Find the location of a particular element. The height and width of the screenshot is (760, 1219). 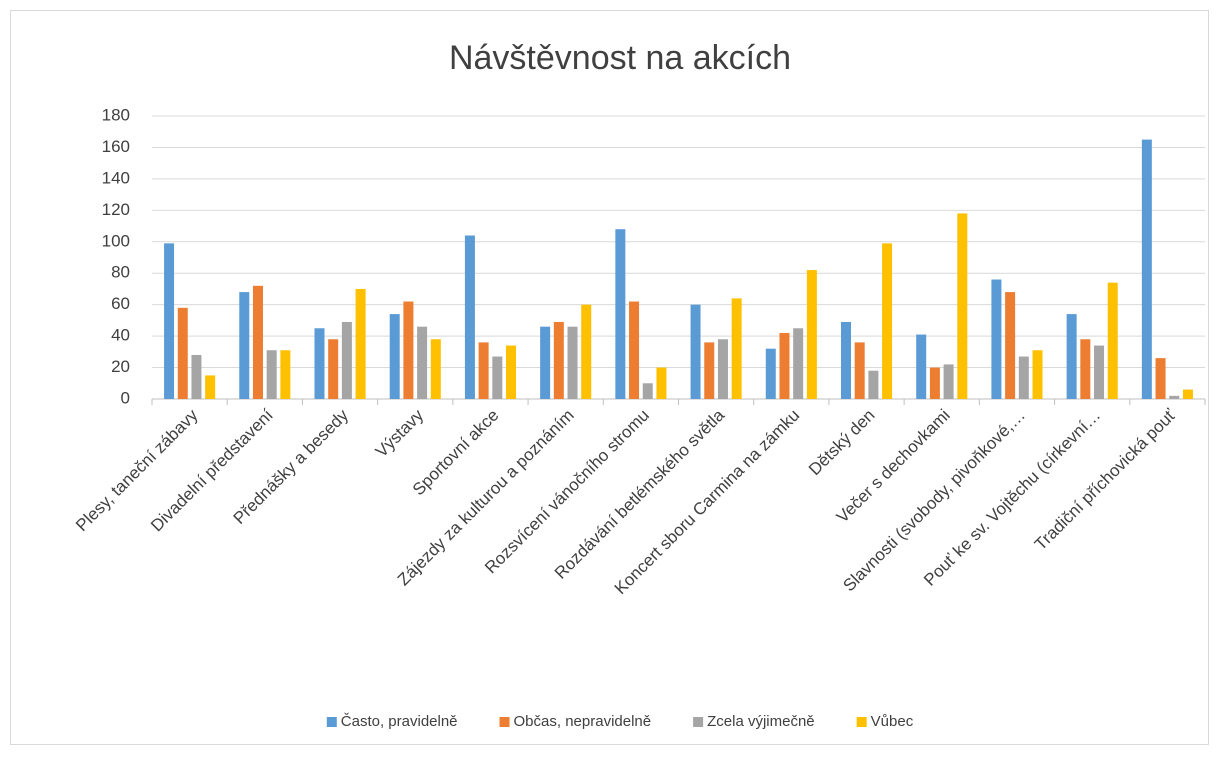

y-tick-label: 60 is located at coordinates (120, 303).